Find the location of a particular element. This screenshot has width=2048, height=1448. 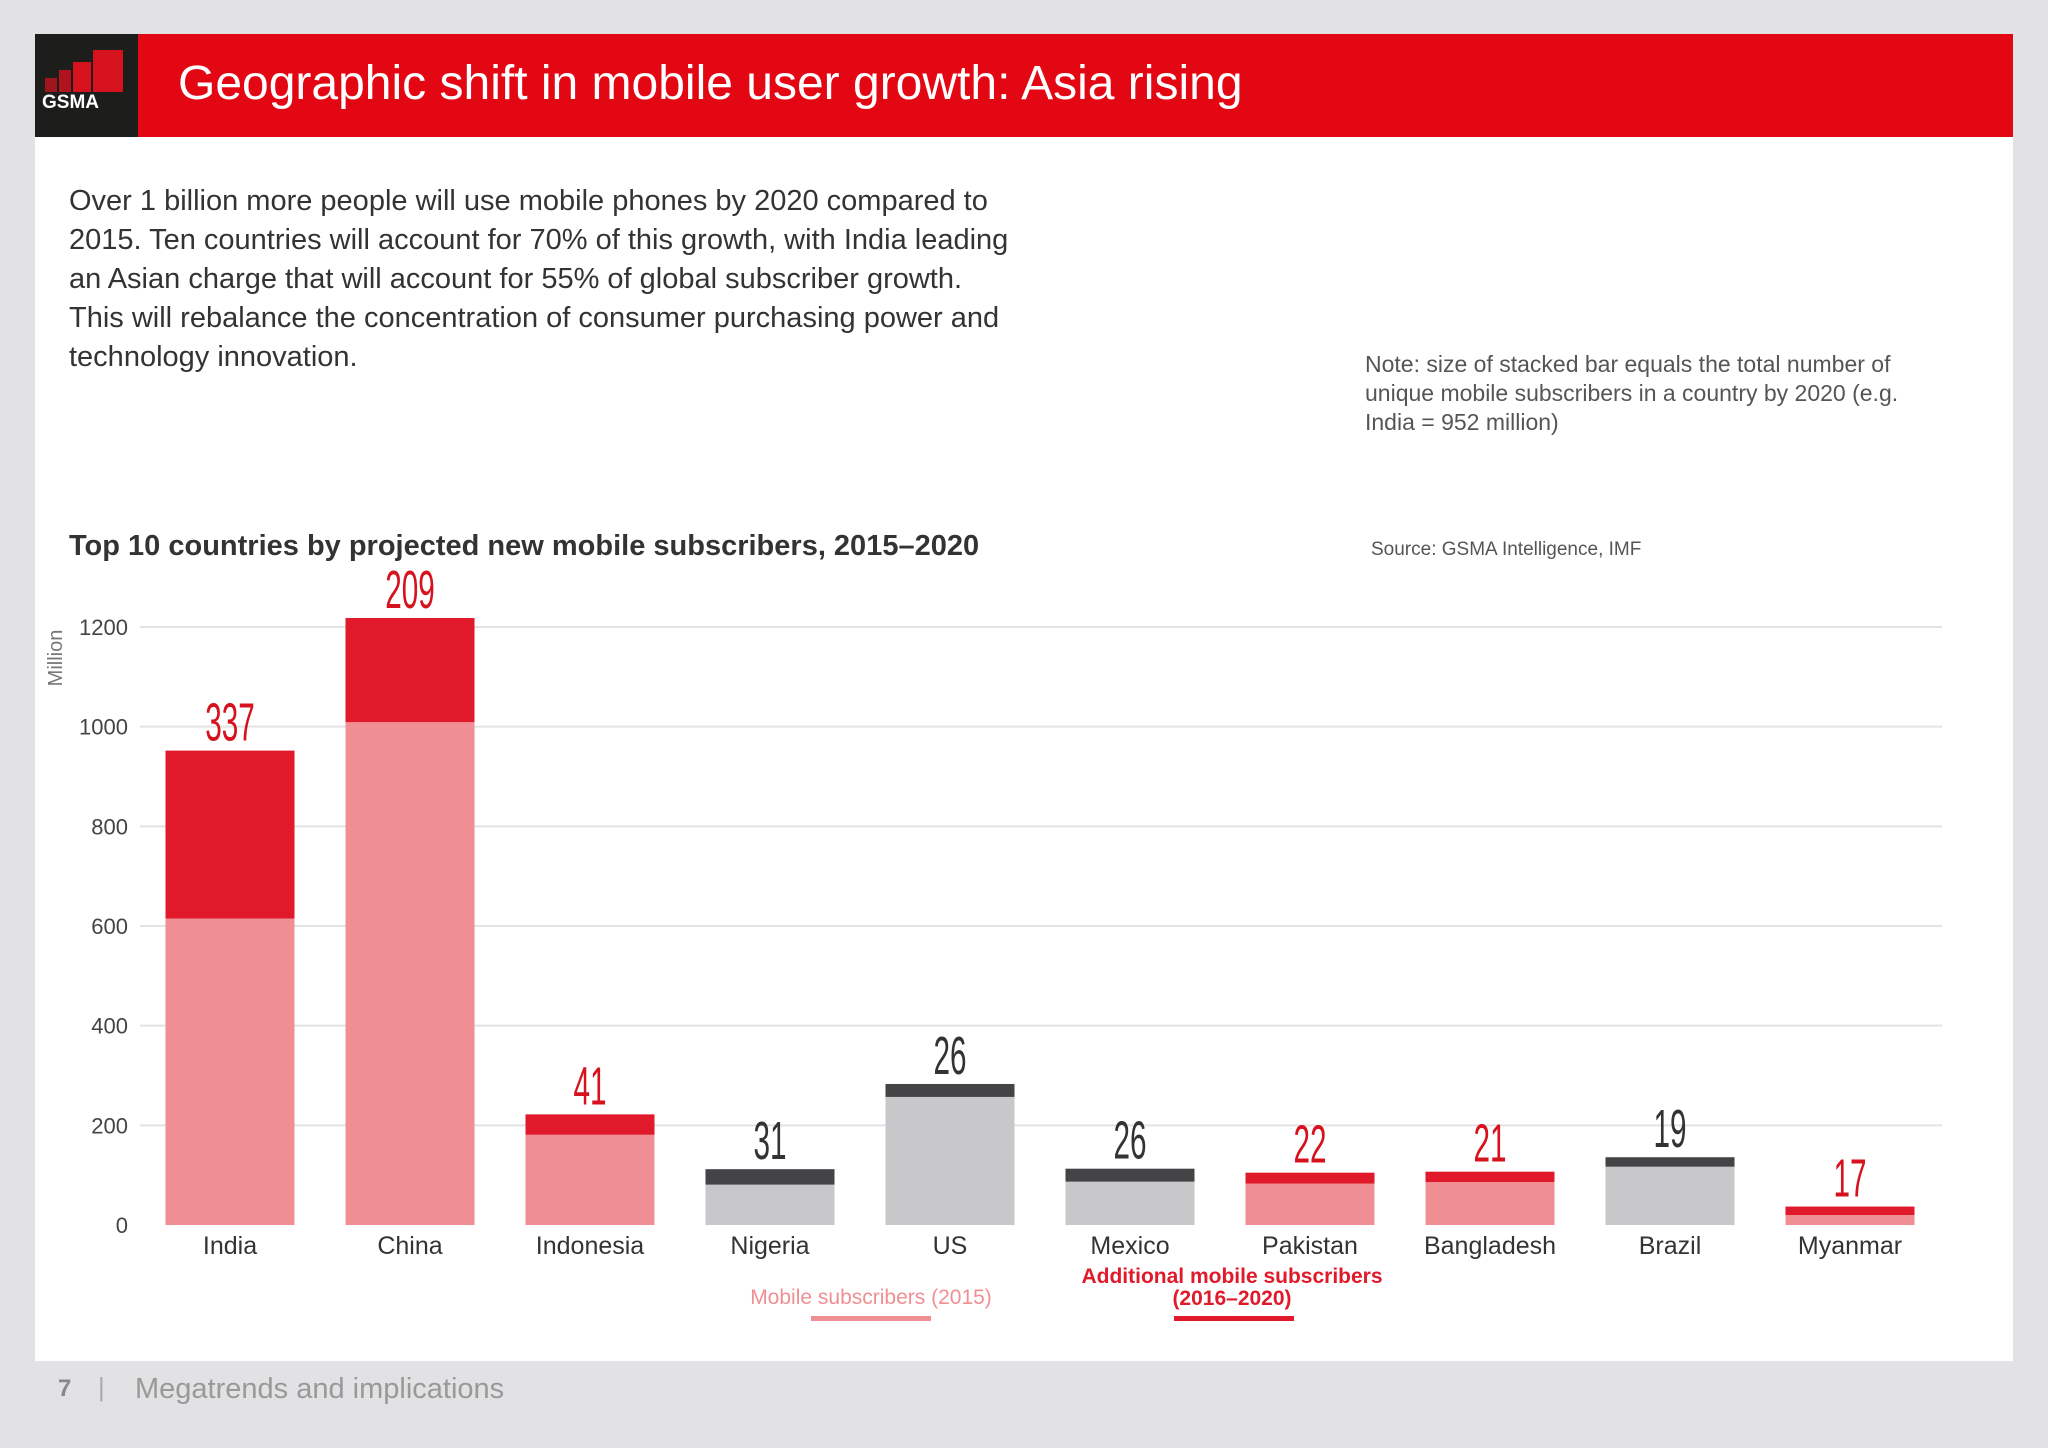

bar-additional-pakistan is located at coordinates (1310, 1178).